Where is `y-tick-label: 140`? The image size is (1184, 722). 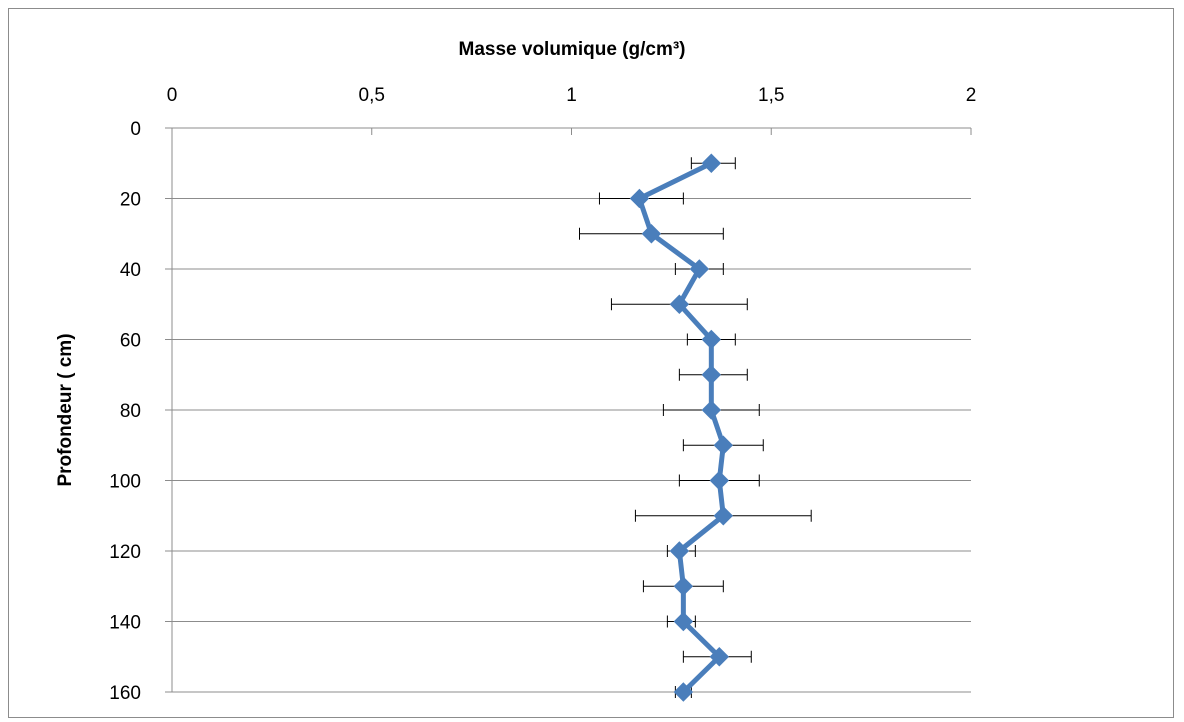
y-tick-label: 140 is located at coordinates (125, 623).